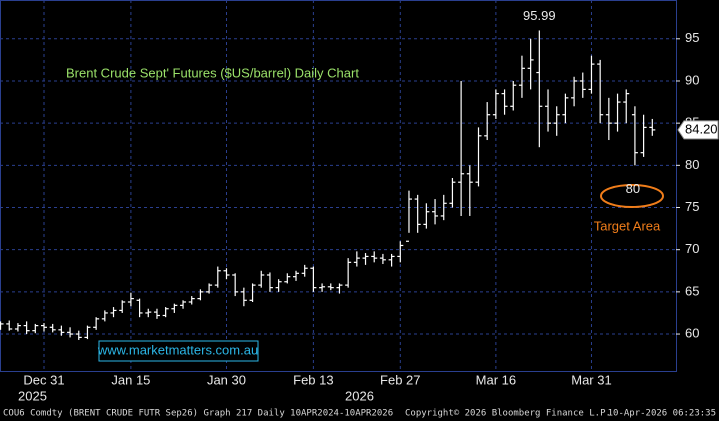 The width and height of the screenshot is (719, 421). Describe the element at coordinates (692, 332) in the screenshot. I see `y-tick-label: 60` at that location.